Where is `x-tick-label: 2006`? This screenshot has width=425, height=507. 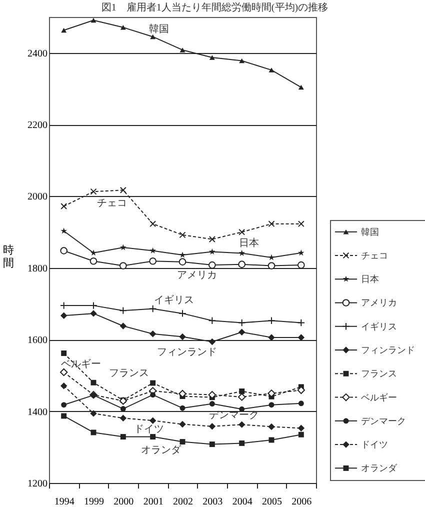 x-tick-label: 2006 is located at coordinates (302, 501).